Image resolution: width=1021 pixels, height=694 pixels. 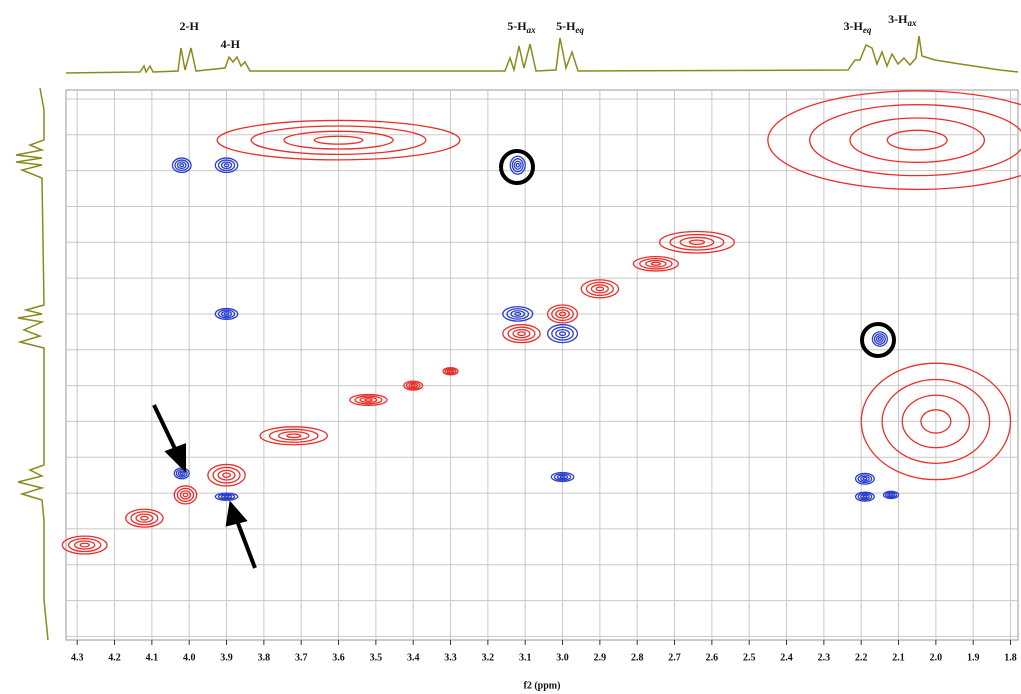 What do you see at coordinates (902, 20) in the screenshot?
I see `peak-label: 3-Hax` at bounding box center [902, 20].